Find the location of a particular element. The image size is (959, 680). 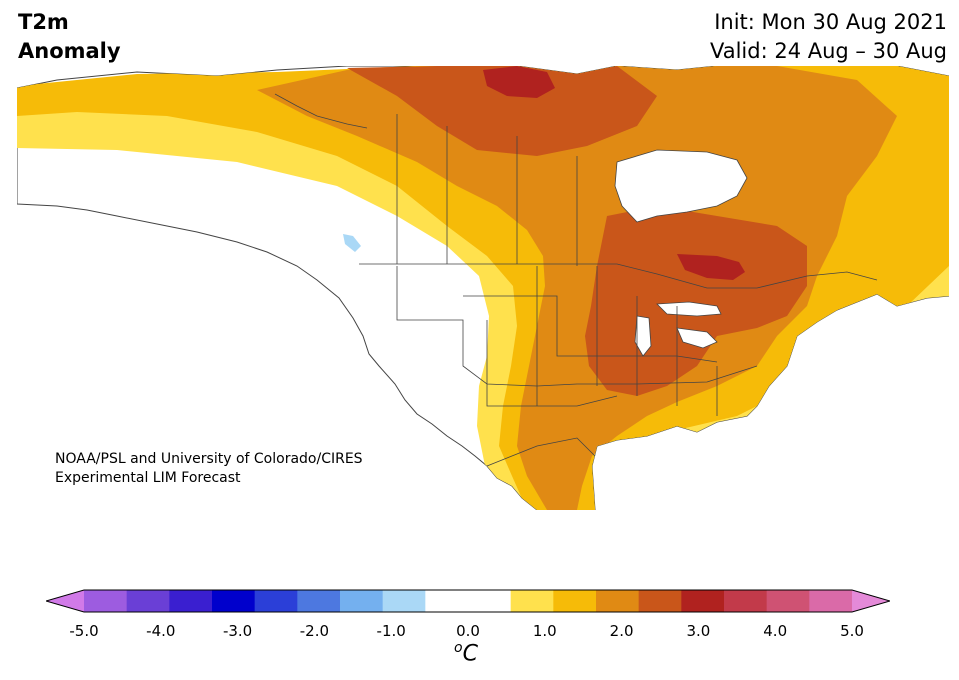

tick-label: 1.0 is located at coordinates (544, 631).